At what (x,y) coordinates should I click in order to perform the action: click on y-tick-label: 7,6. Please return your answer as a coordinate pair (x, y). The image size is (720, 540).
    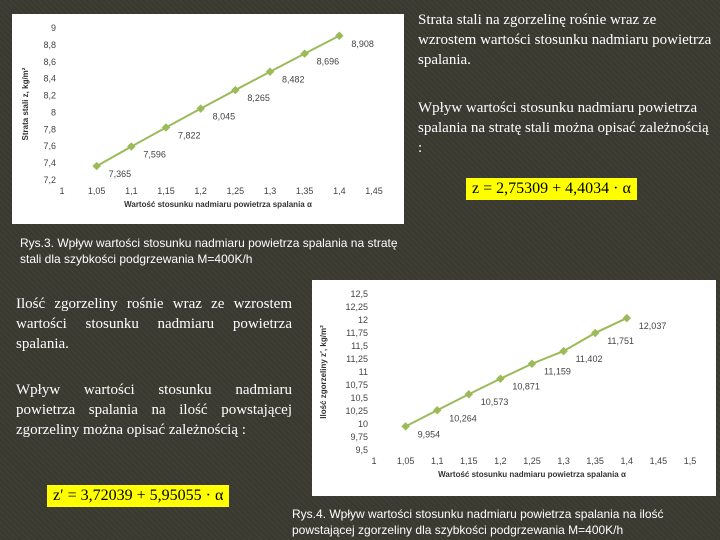
    Looking at the image, I should click on (49, 146).